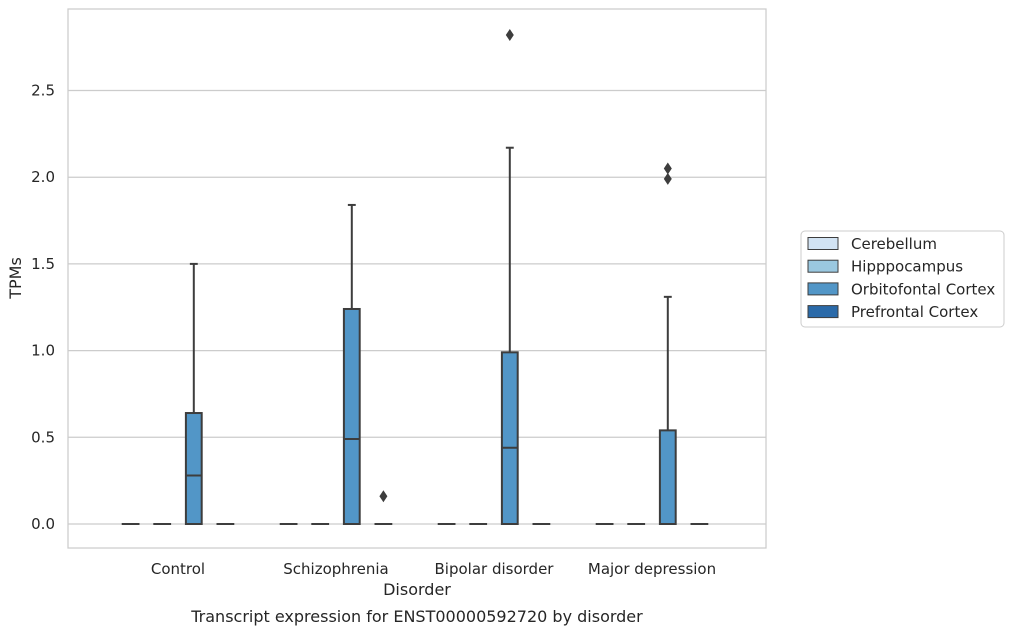 This screenshot has height=634, width=1014. I want to click on x-tick-label: Schizophrenia, so click(335, 569).